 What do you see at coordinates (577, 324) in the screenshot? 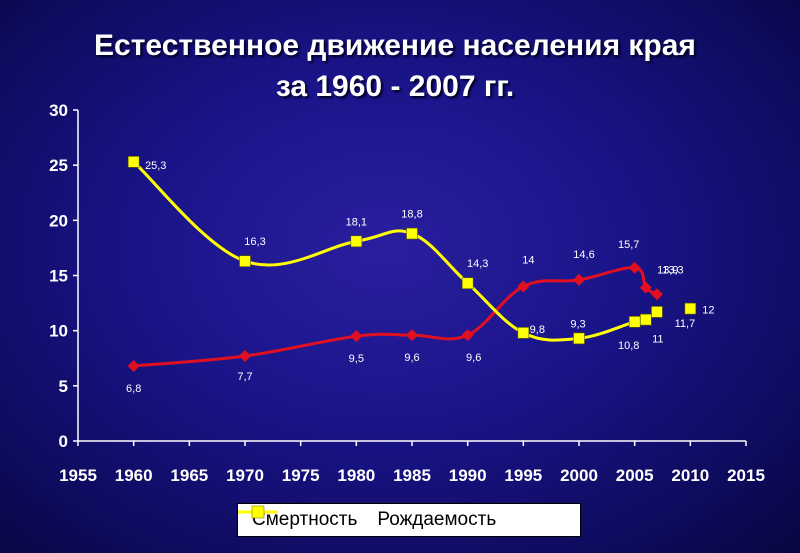
I see `data-label: 9,3` at bounding box center [577, 324].